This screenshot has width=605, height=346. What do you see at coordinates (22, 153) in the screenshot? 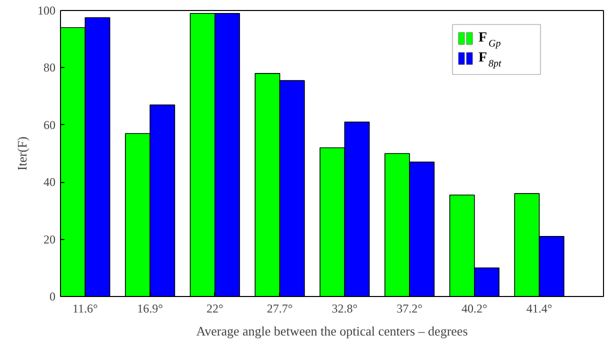
I see `y-axis-title: Iter(F)` at bounding box center [22, 153].